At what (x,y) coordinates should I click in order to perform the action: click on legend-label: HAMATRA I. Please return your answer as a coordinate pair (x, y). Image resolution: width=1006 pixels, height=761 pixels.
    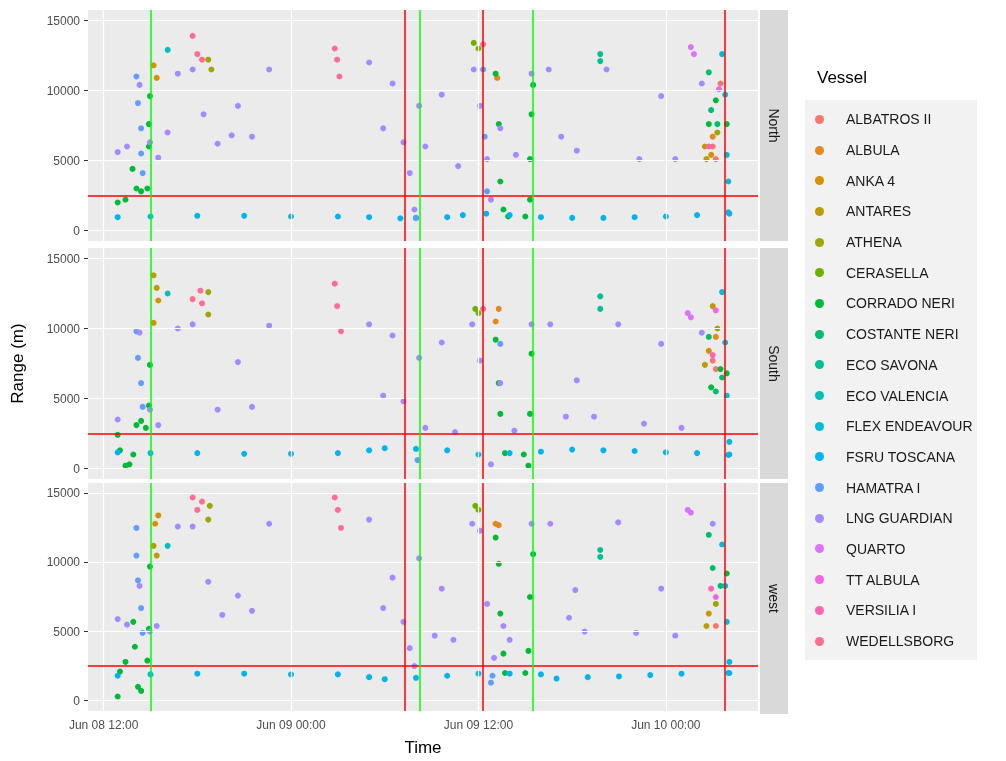
    Looking at the image, I should click on (883, 487).